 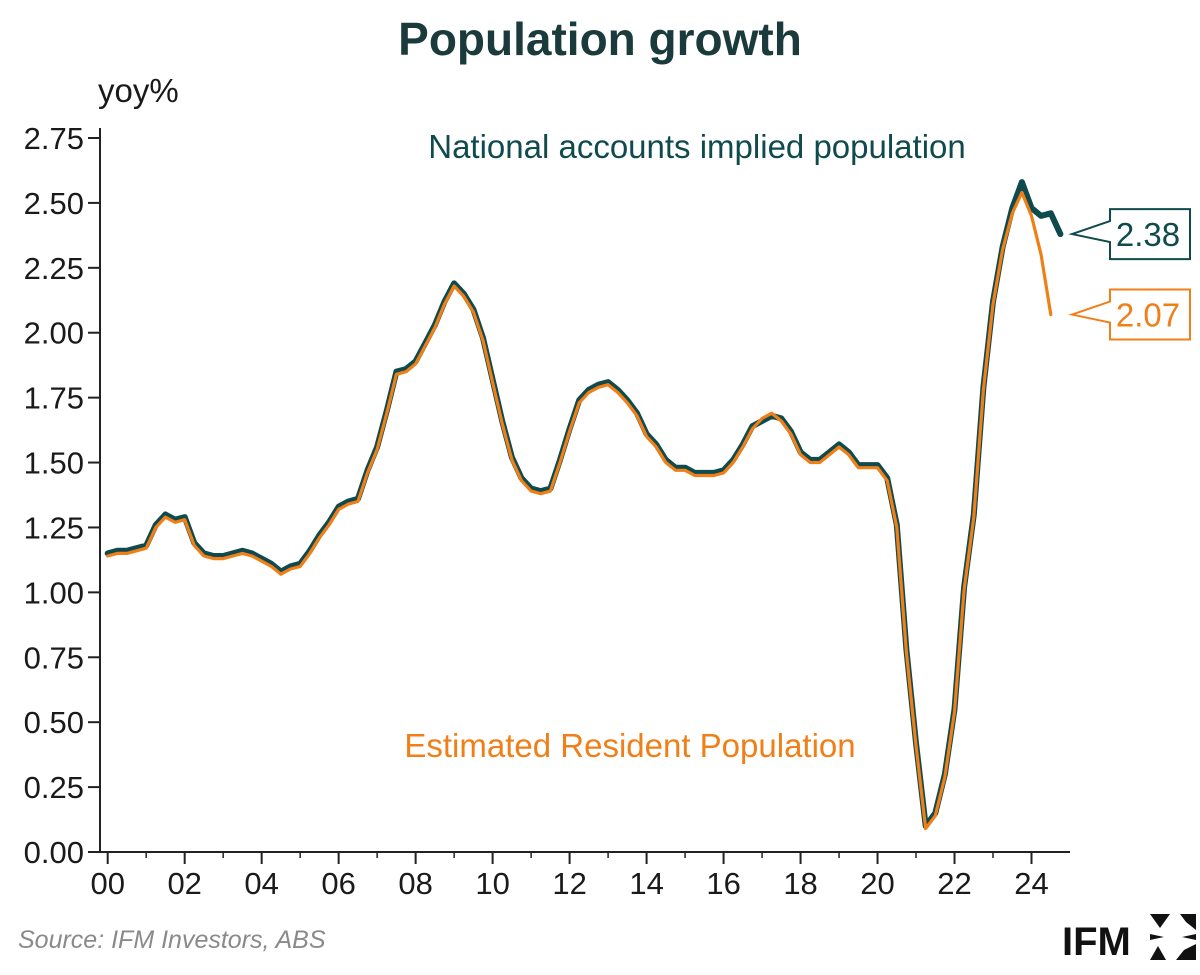 What do you see at coordinates (54, 592) in the screenshot?
I see `y-tick-label: 1.00` at bounding box center [54, 592].